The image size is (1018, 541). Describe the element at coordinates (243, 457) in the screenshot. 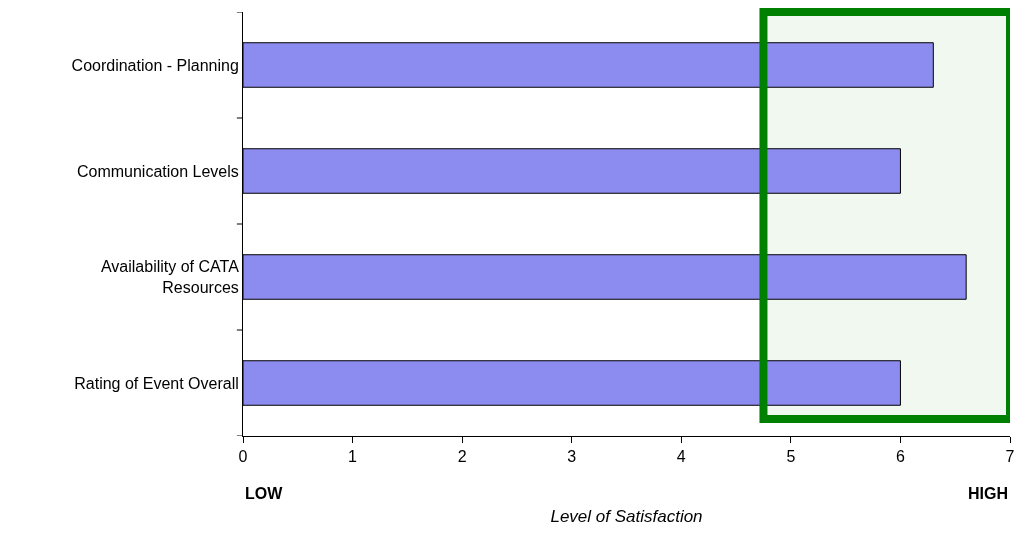

I see `x-tick-label: 0` at that location.